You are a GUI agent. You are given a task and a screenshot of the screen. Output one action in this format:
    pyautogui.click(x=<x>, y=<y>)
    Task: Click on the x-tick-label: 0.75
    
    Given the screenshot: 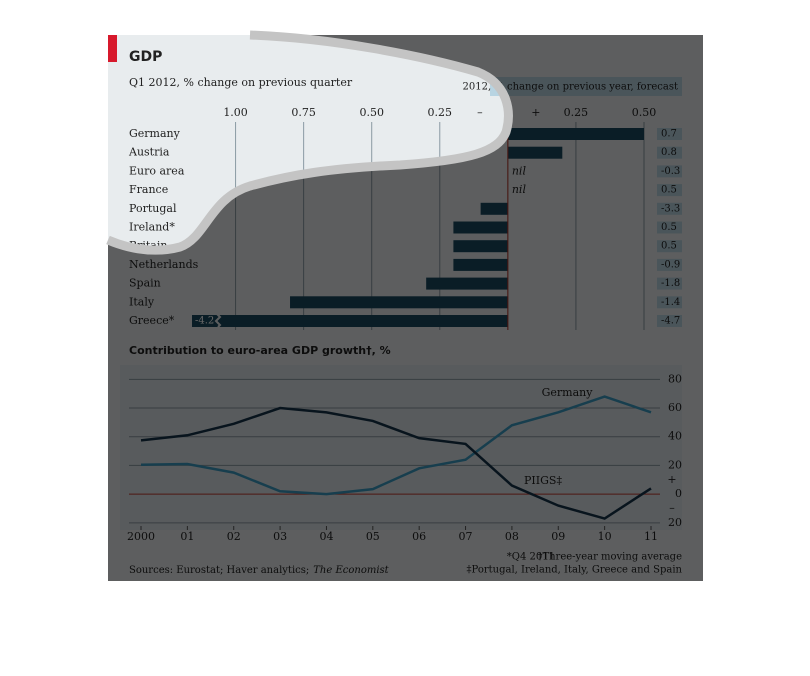 What is the action you would take?
    pyautogui.click(x=303, y=112)
    